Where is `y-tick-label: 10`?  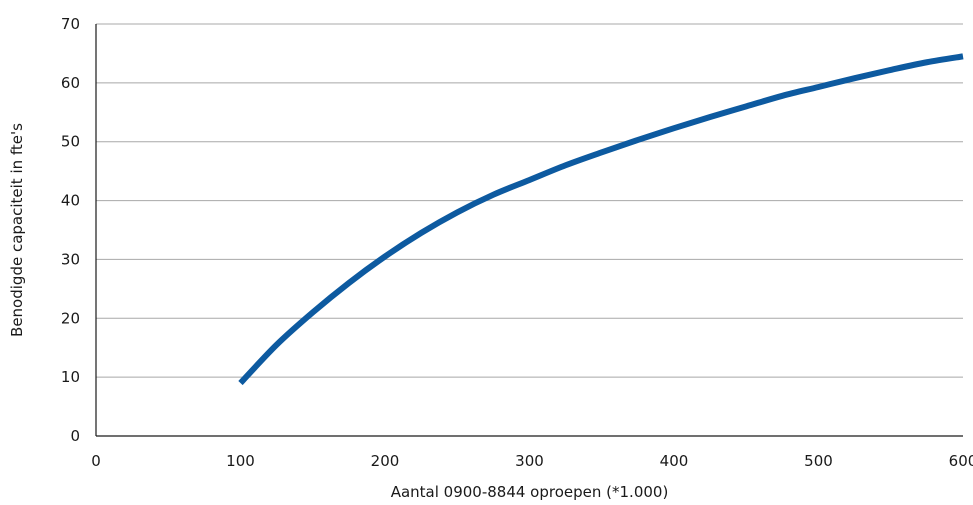 y-tick-label: 10 is located at coordinates (70, 377).